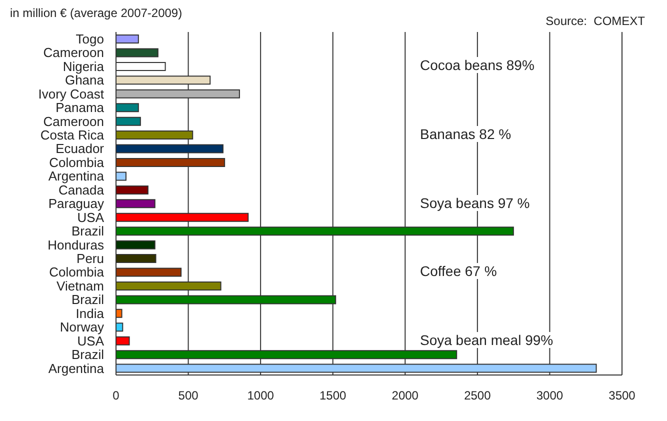 This screenshot has height=421, width=667. Describe the element at coordinates (550, 395) in the screenshot. I see `x-tick-label: 3000` at that location.